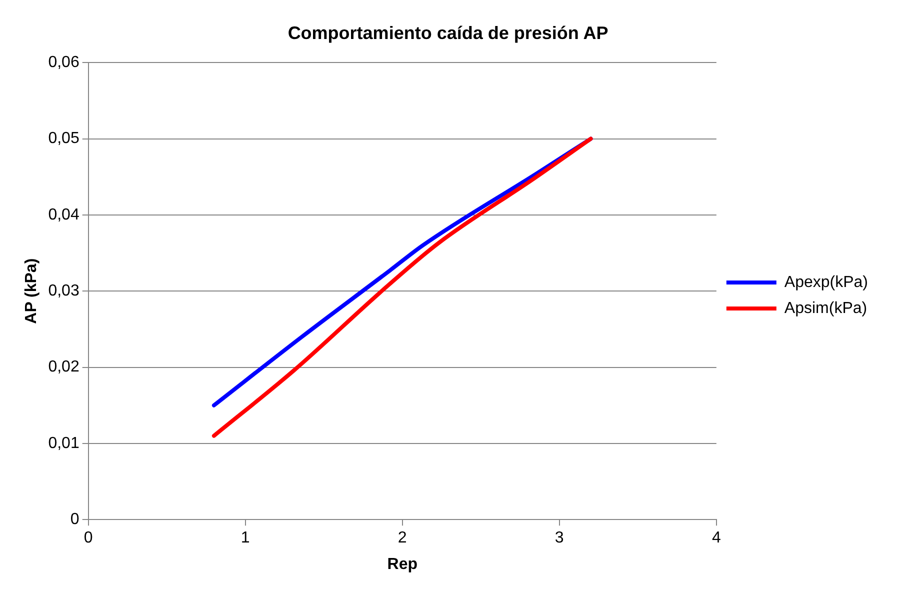 This screenshot has height=593, width=898. I want to click on y-axis-title: AP (kPa), so click(31, 291).